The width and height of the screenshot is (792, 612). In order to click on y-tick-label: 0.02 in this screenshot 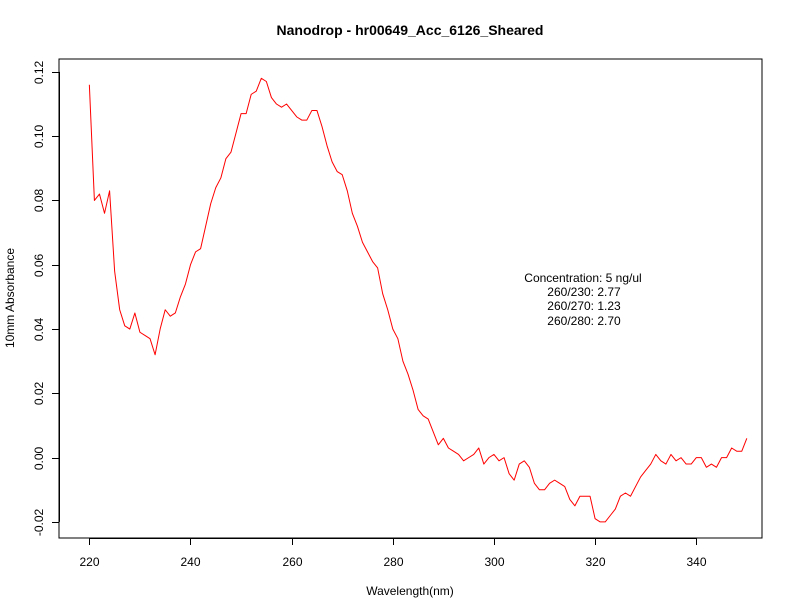, I will do `click(39, 393)`.